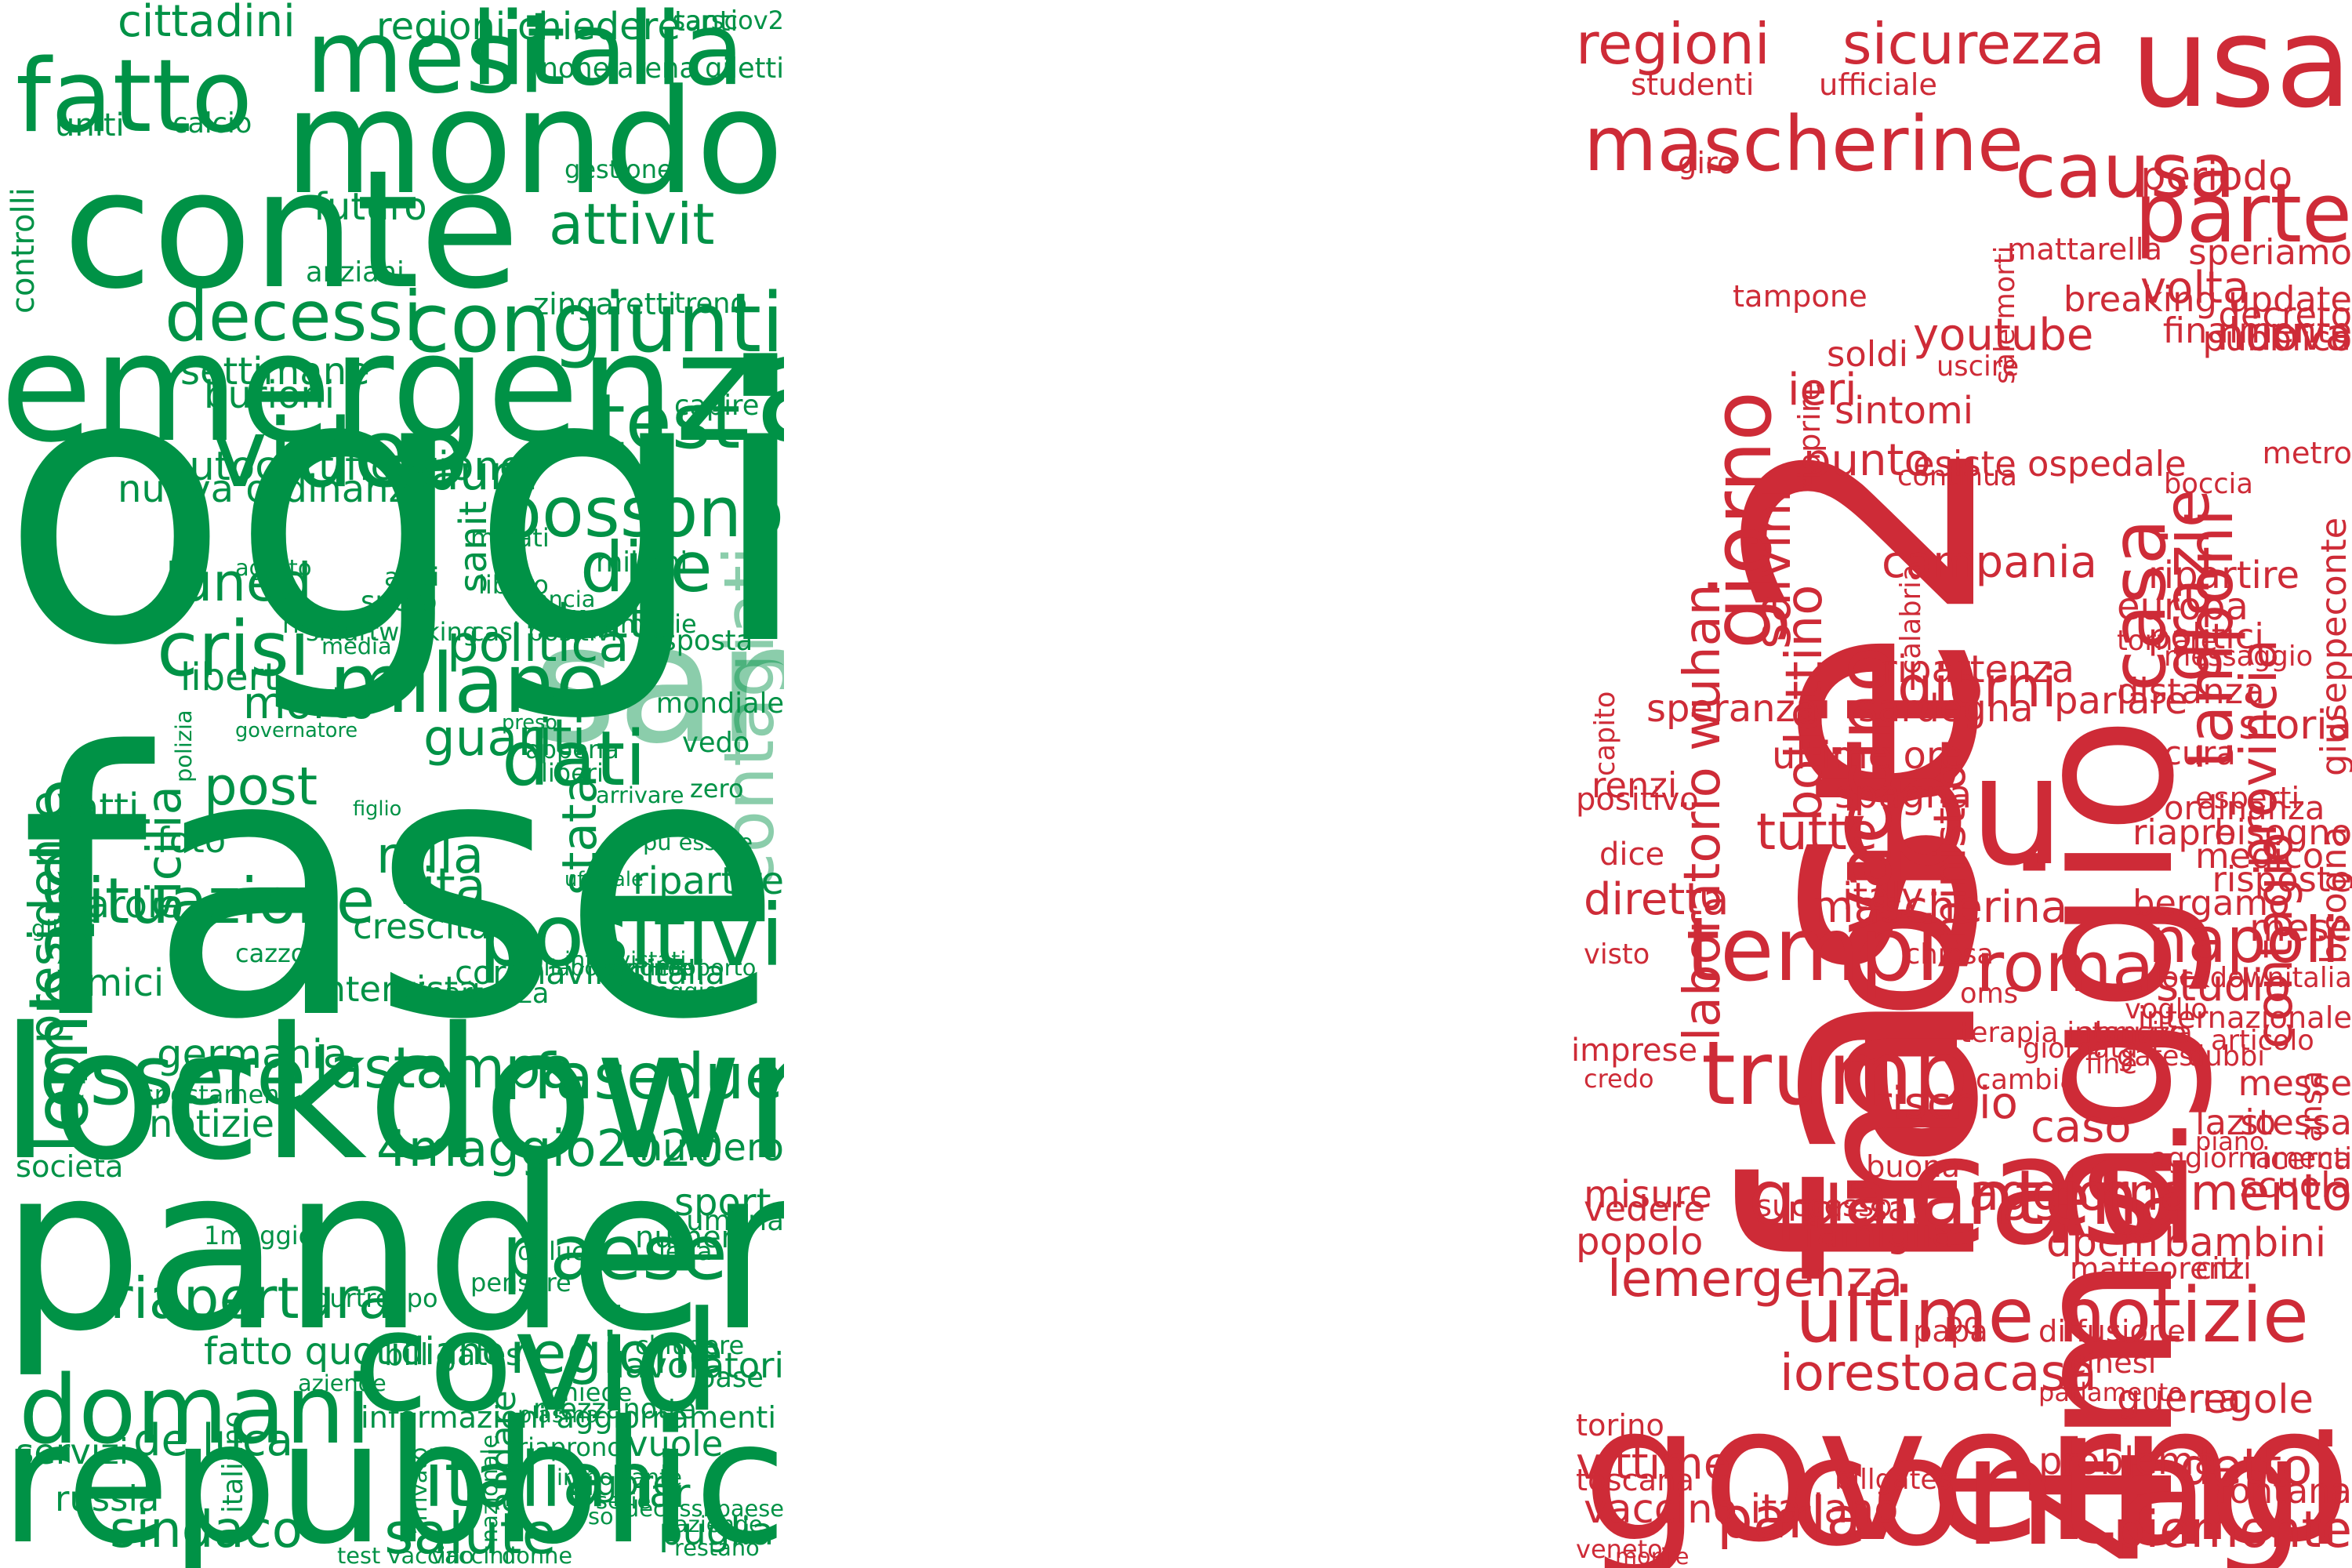 This screenshot has height=1568, width=2352. Describe the element at coordinates (1800, 296) in the screenshot. I see `right-word-127: tampone` at that location.